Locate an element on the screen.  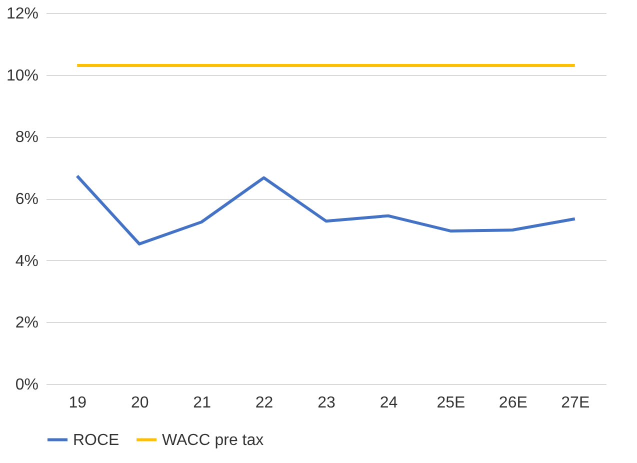
legend-label: WACC pre tax is located at coordinates (213, 440).